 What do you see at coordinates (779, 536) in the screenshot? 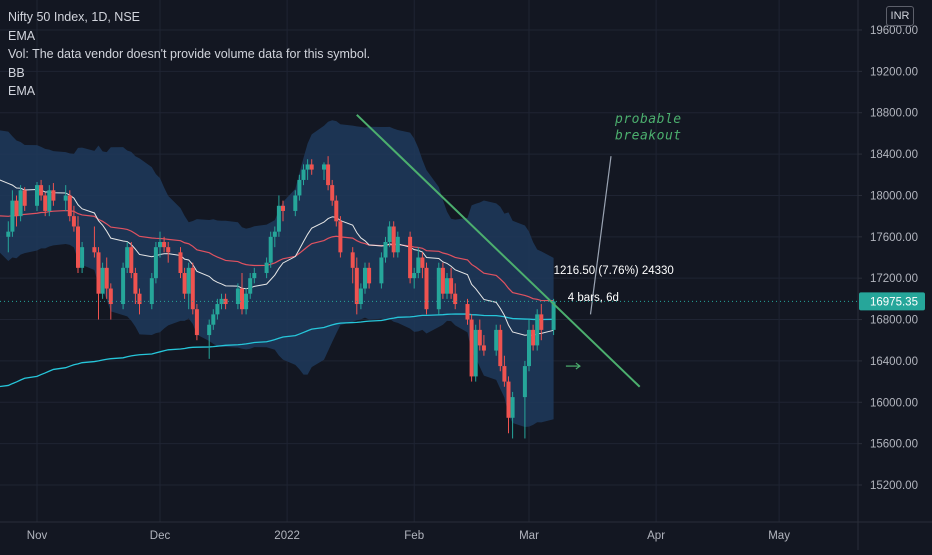
I see `x-tick-label: May` at bounding box center [779, 536].